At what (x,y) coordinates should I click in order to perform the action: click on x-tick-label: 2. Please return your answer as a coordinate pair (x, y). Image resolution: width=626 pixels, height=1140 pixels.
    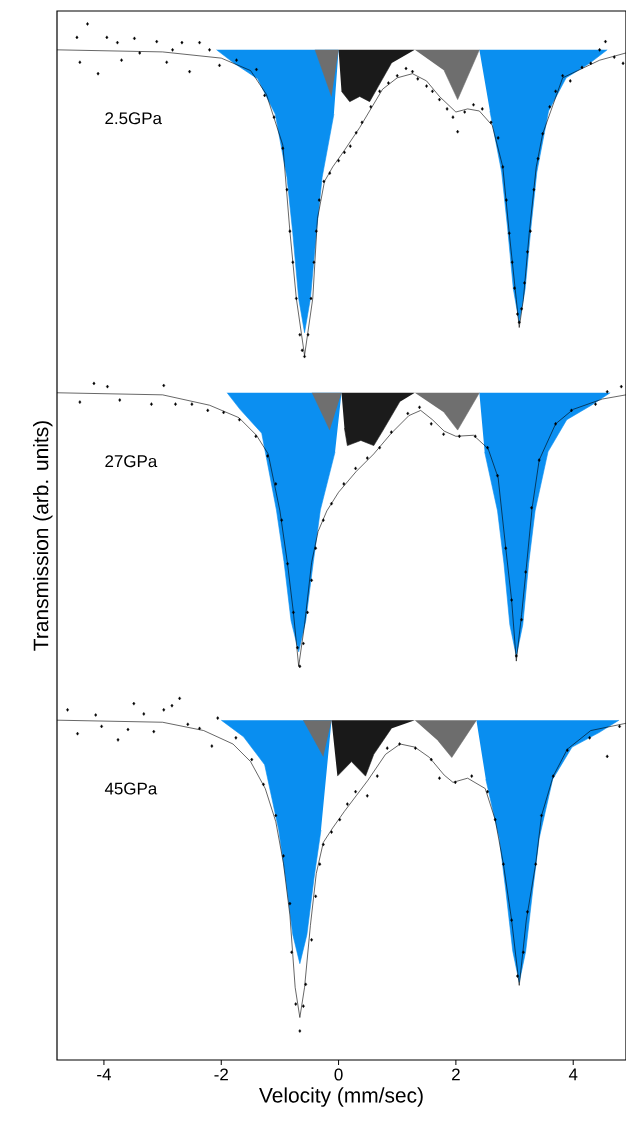
    Looking at the image, I should click on (456, 1074).